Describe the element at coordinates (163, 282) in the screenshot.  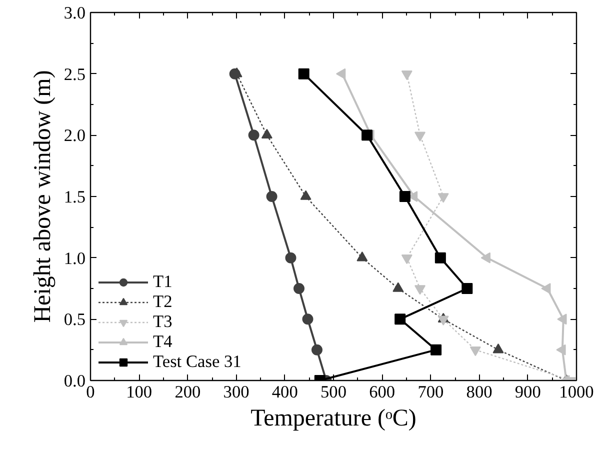
I see `legend-label: T1` at that location.